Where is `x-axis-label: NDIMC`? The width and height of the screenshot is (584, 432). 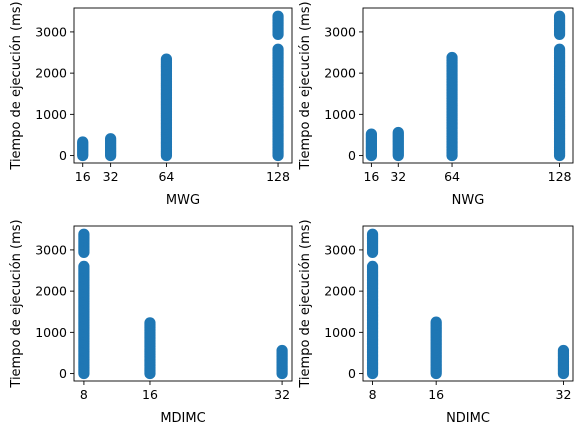 x-axis-label: NDIMC is located at coordinates (468, 418).